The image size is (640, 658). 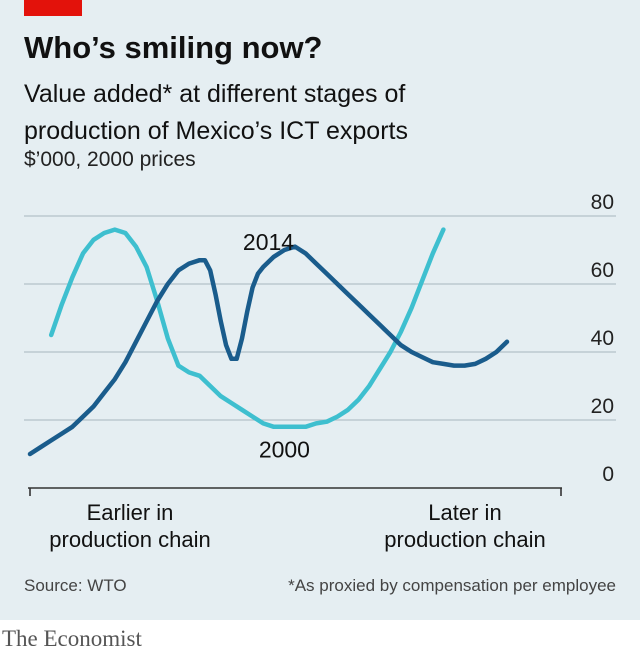 I want to click on x-label-right-line-1: Later in, so click(x=464, y=512).